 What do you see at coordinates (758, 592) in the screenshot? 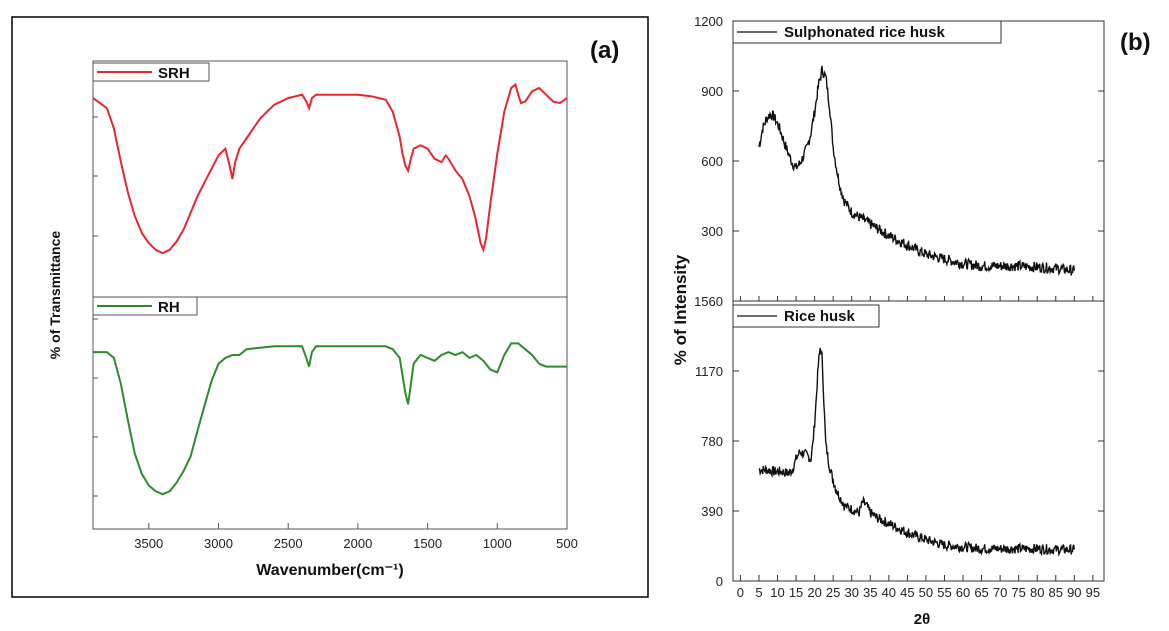
I see `panel-b-x-tick-label: 5` at bounding box center [758, 592].